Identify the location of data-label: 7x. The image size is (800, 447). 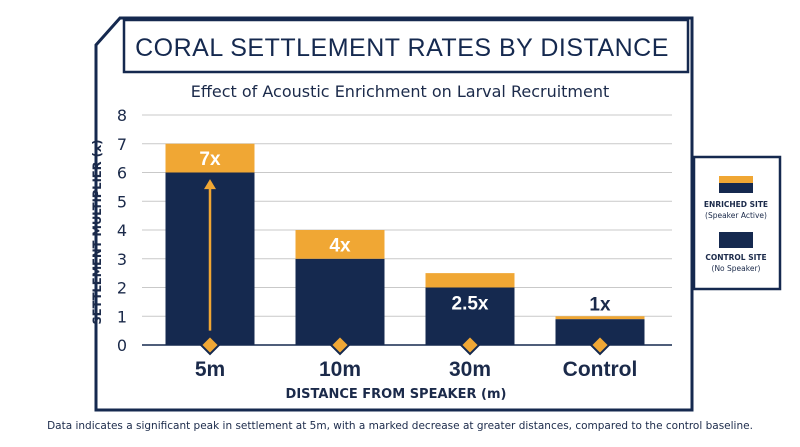
(210, 159).